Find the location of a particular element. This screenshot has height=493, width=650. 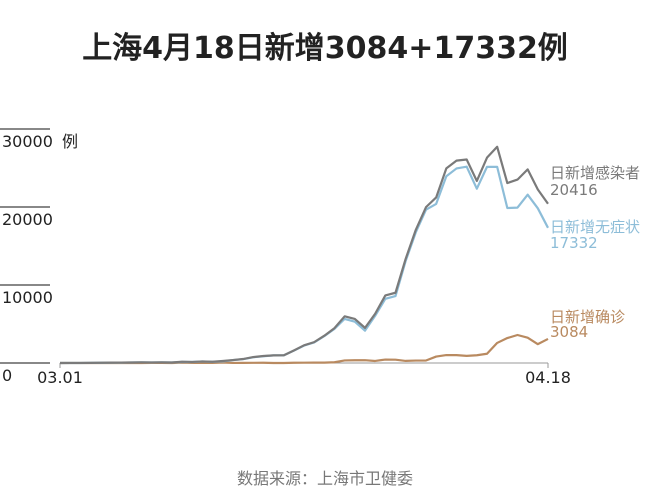

y-unit: 例 is located at coordinates (70, 141).